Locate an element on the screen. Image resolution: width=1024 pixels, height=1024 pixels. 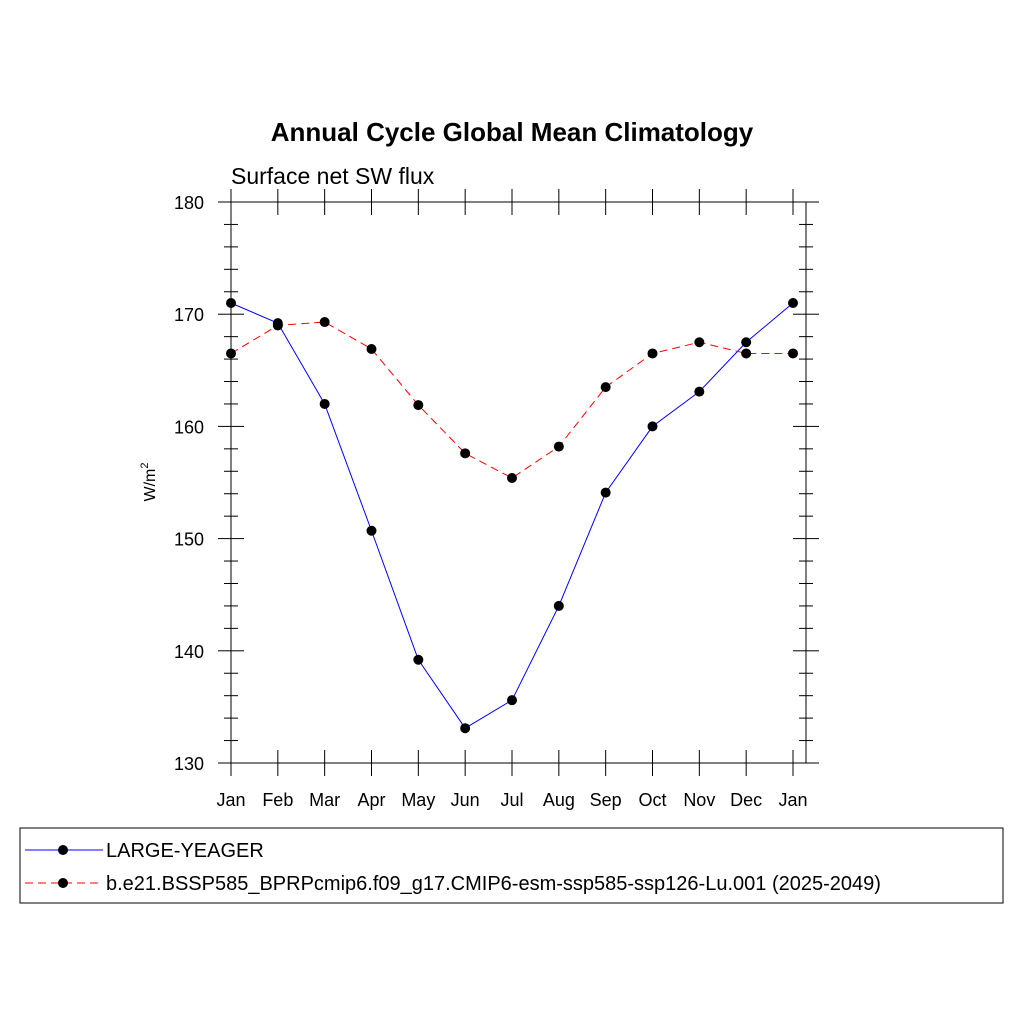
x-tick-label: Oct is located at coordinates (652, 800).